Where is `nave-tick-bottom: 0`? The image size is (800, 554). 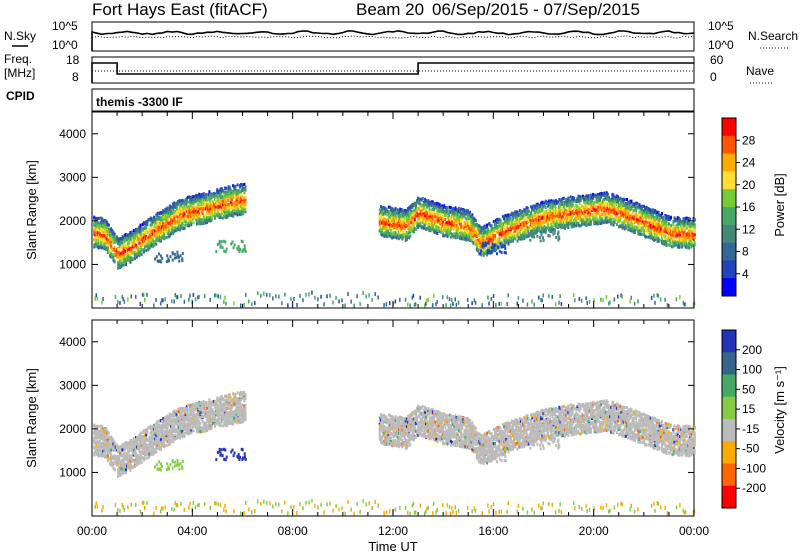
nave-tick-bottom: 0 is located at coordinates (713, 77).